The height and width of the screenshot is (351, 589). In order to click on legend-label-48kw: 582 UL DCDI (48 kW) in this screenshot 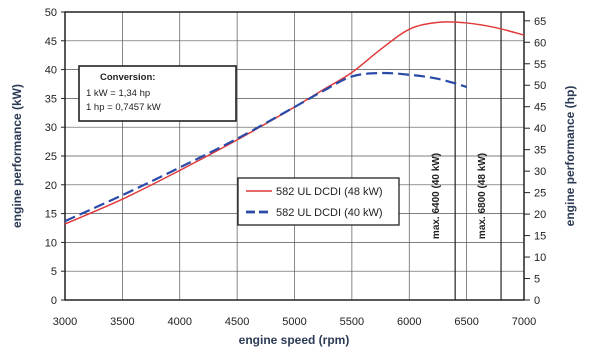, I will do `click(329, 192)`.